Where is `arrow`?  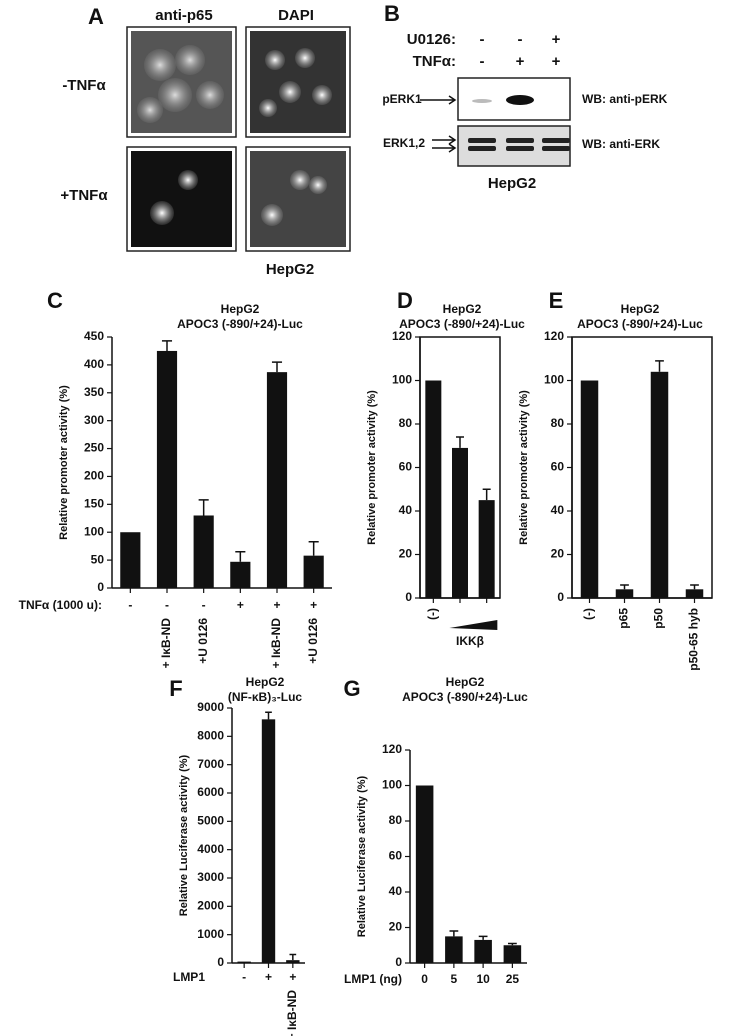
arrow is located at coordinates (444, 144).